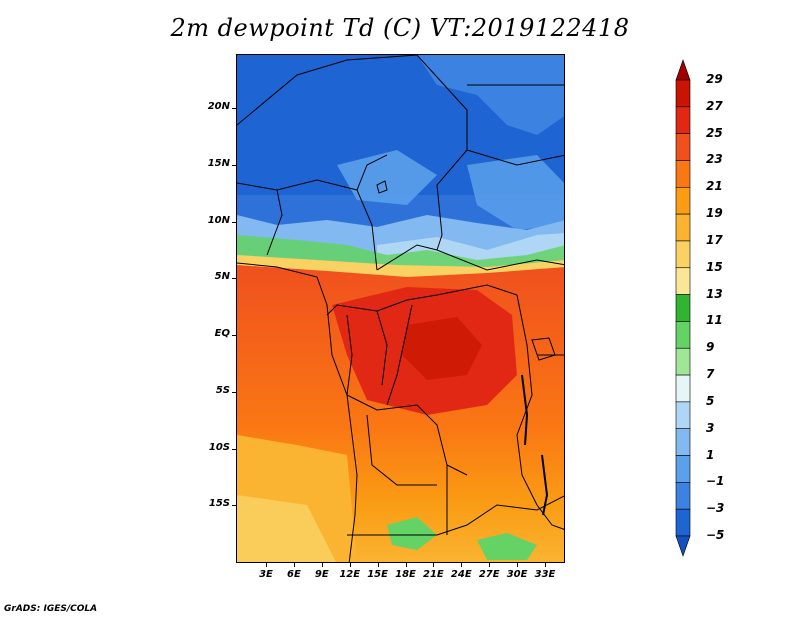 Image resolution: width=800 pixels, height=618 pixels. Describe the element at coordinates (714, 213) in the screenshot. I see `legend-value-label: 19` at that location.